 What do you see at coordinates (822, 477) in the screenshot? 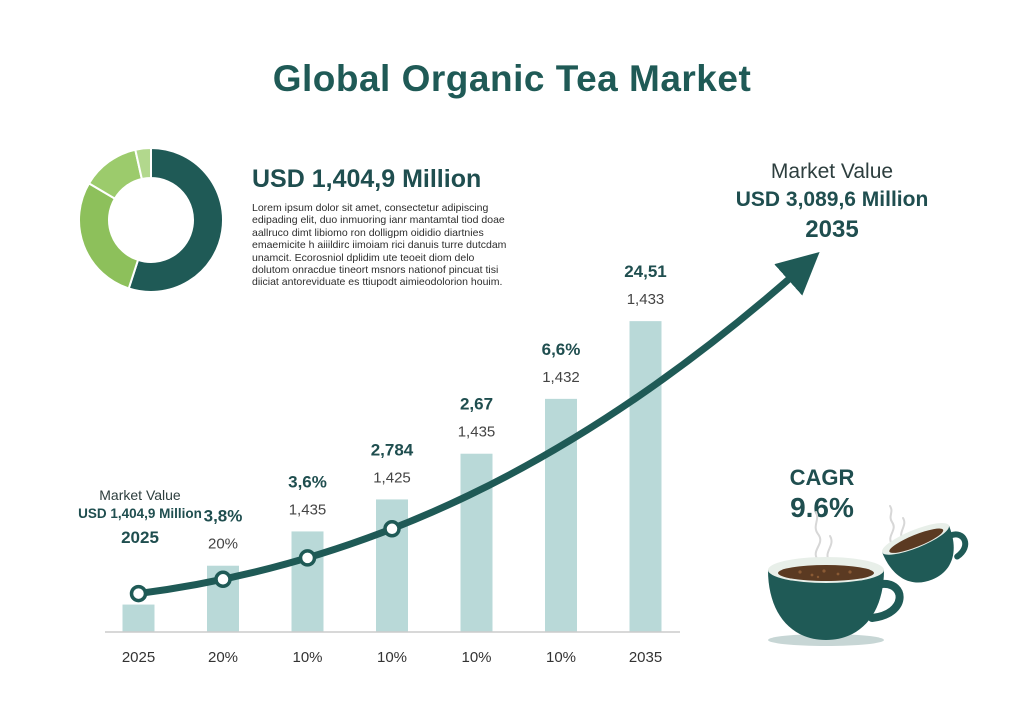
I see `cagr-label: CAGR` at bounding box center [822, 477].